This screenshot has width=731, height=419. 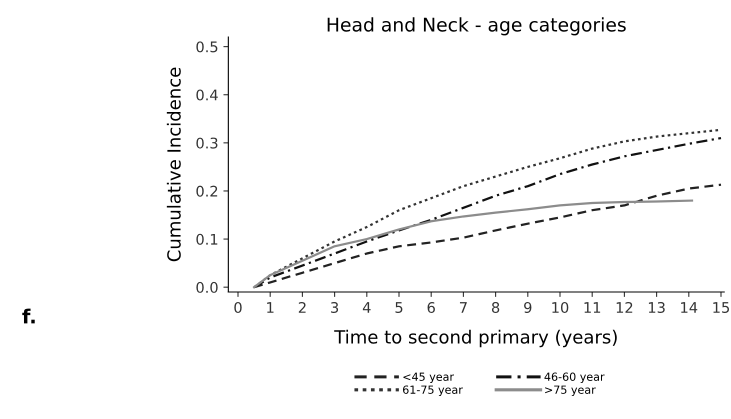 I want to click on x-tick-label: 15, so click(x=721, y=308).